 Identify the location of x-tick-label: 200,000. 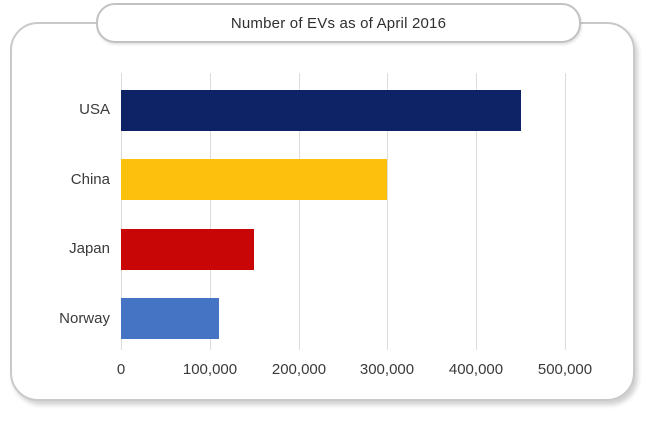
(299, 369).